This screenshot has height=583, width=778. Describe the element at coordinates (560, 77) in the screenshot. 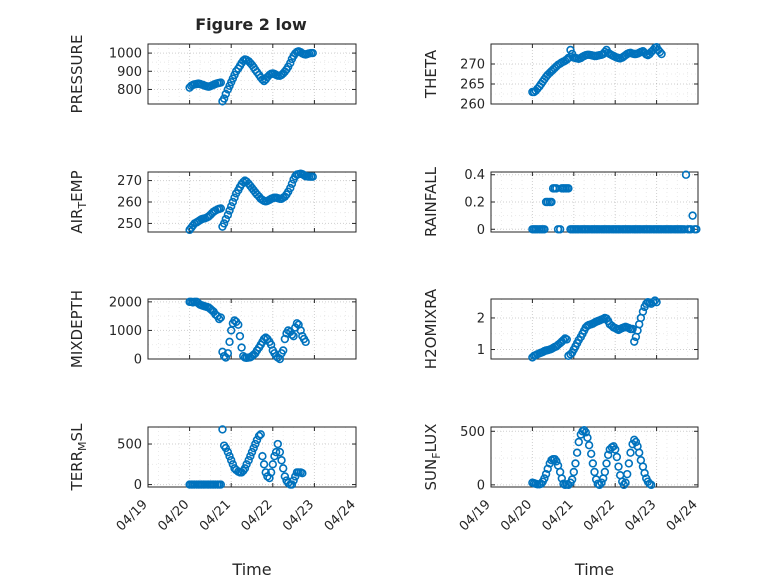

I see `panel-theta: 260 265 270 THETA` at that location.